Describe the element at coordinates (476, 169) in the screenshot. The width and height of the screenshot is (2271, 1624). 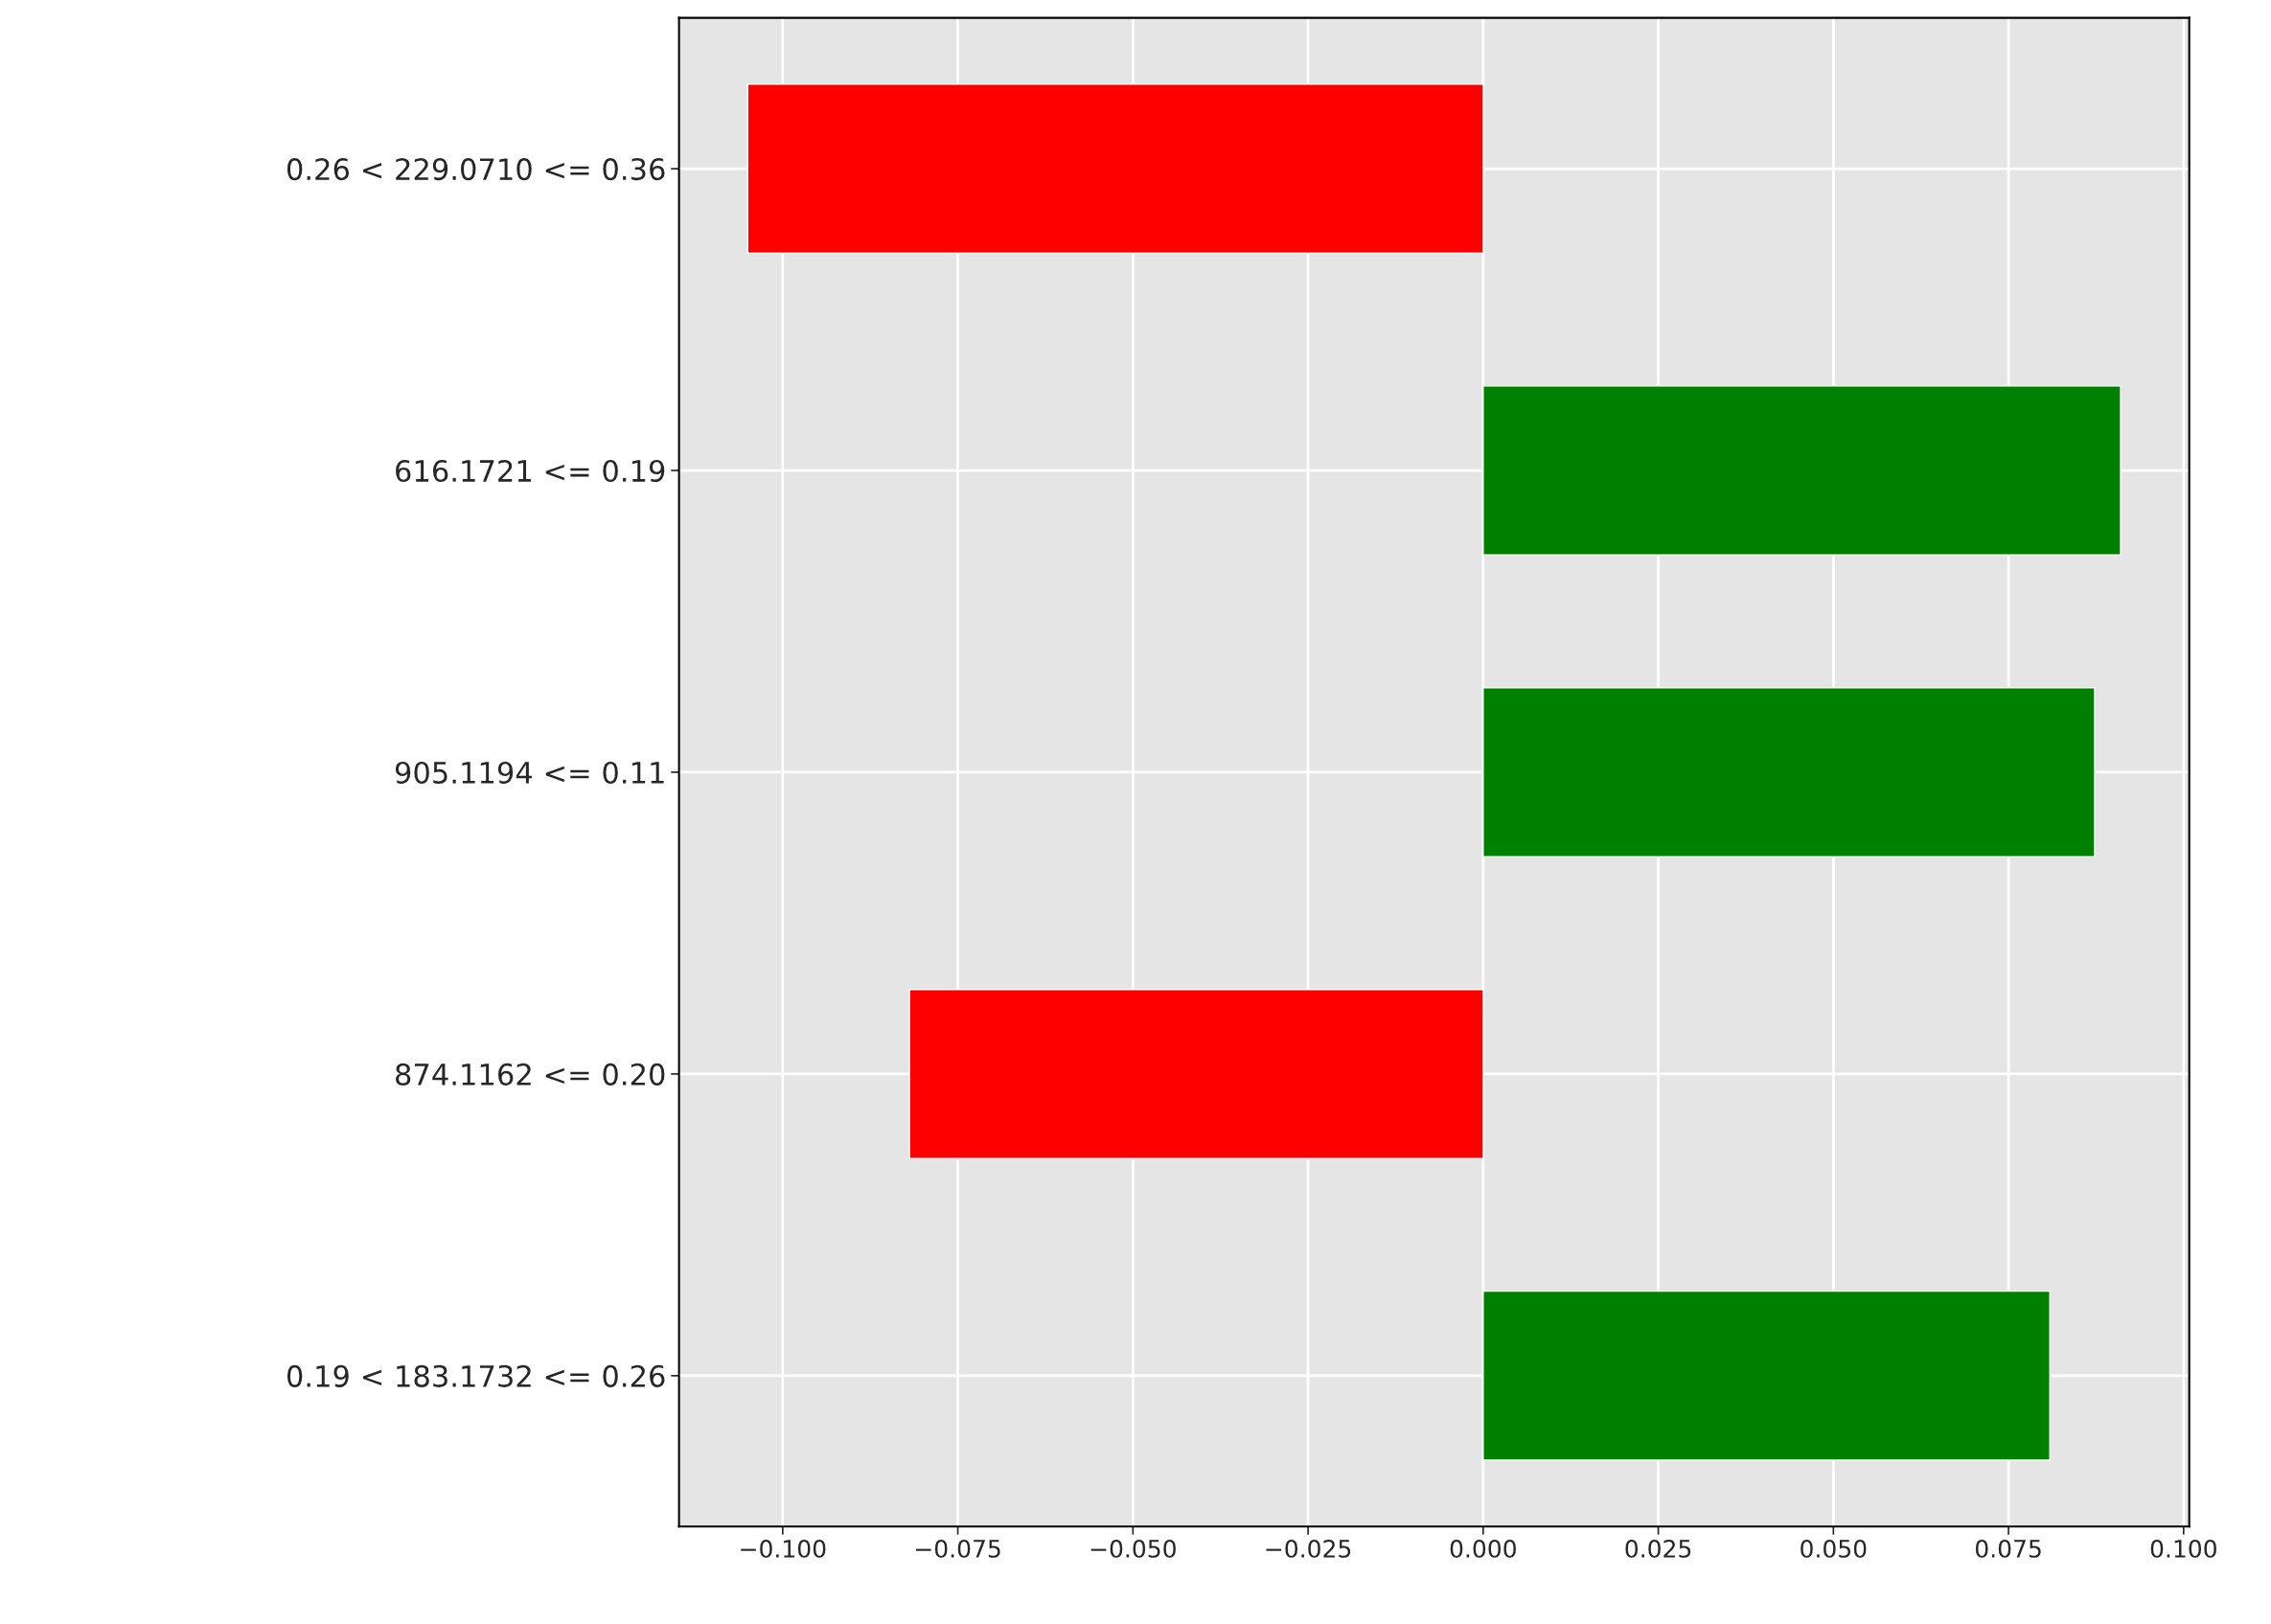
I see `y-tick-label: 0.26 < 229.0710 <= 0.36` at that location.